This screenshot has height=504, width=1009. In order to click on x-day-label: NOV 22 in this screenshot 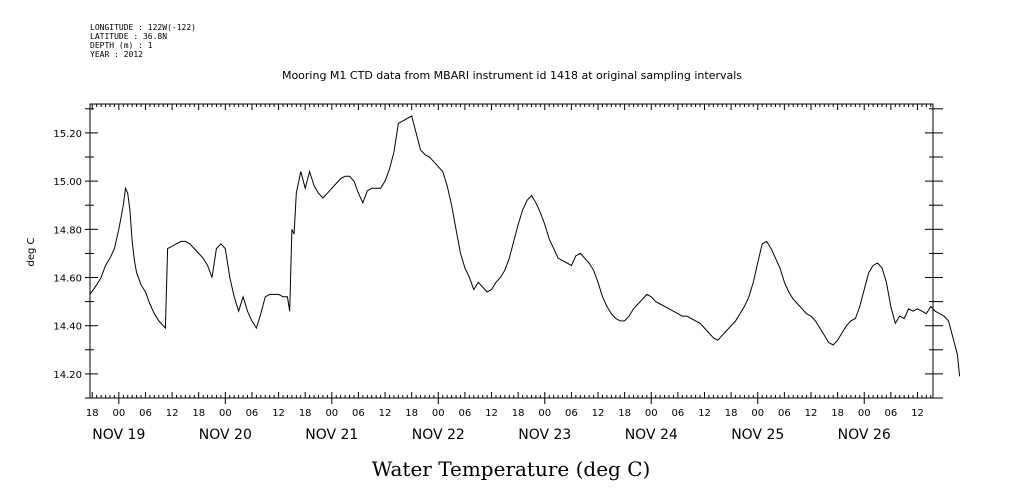, I will do `click(438, 435)`.